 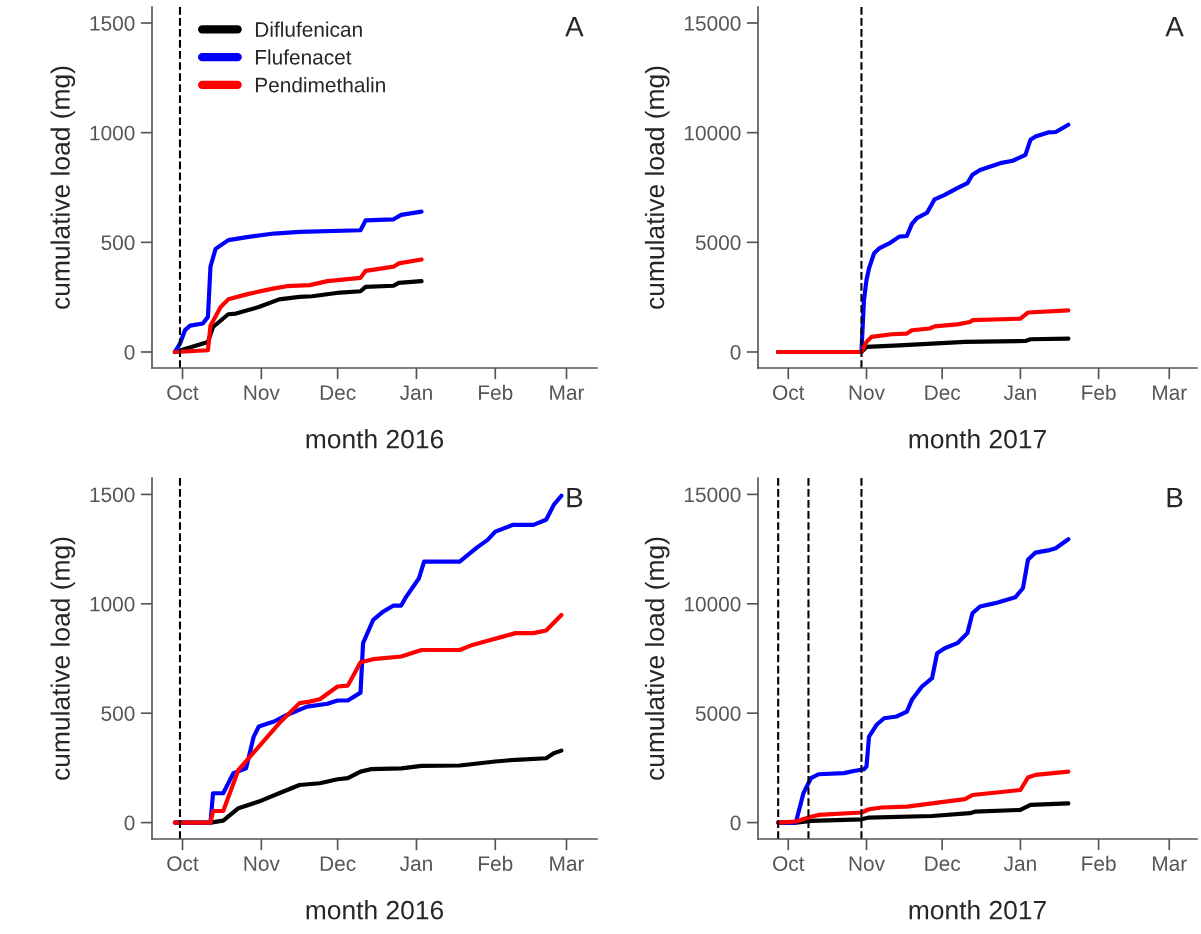 What do you see at coordinates (320, 85) in the screenshot?
I see `legend-label: Pendimethalin` at bounding box center [320, 85].